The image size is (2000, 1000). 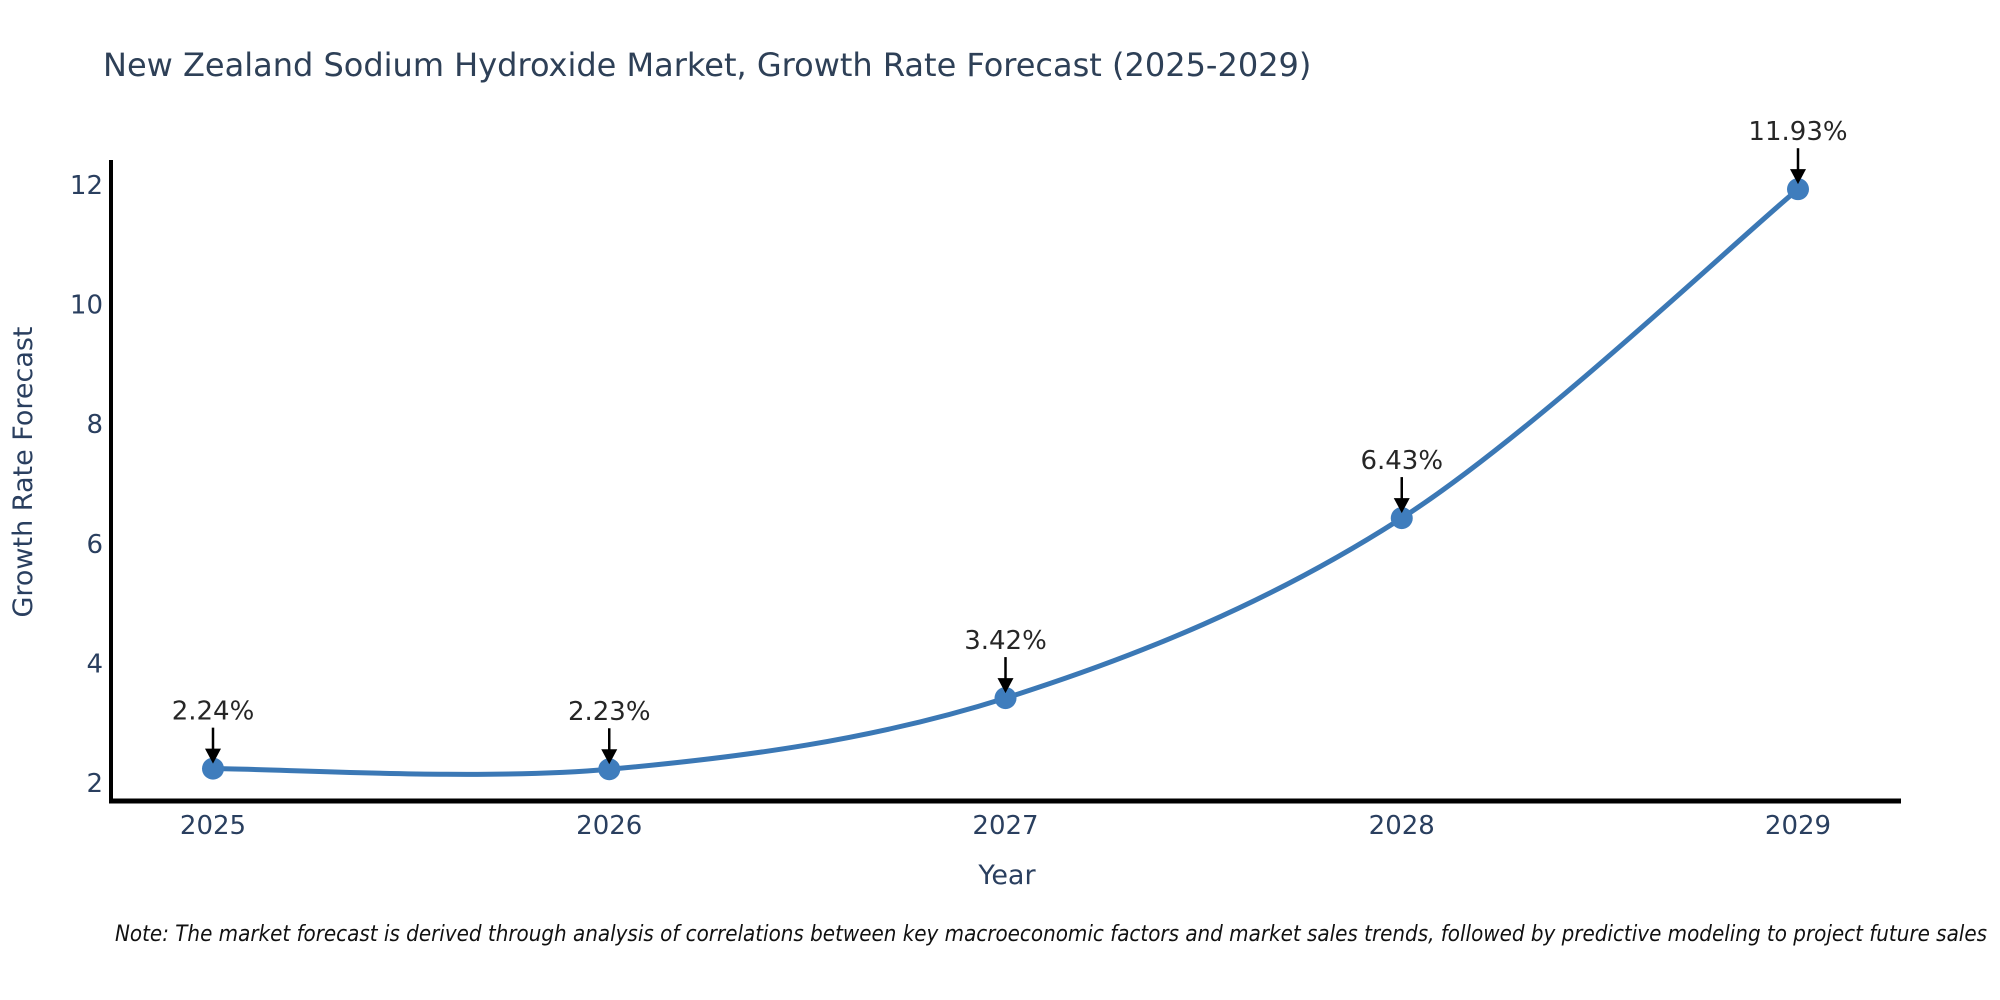 What do you see at coordinates (1401, 461) in the screenshot?
I see `annotation-label: 6.43%` at bounding box center [1401, 461].